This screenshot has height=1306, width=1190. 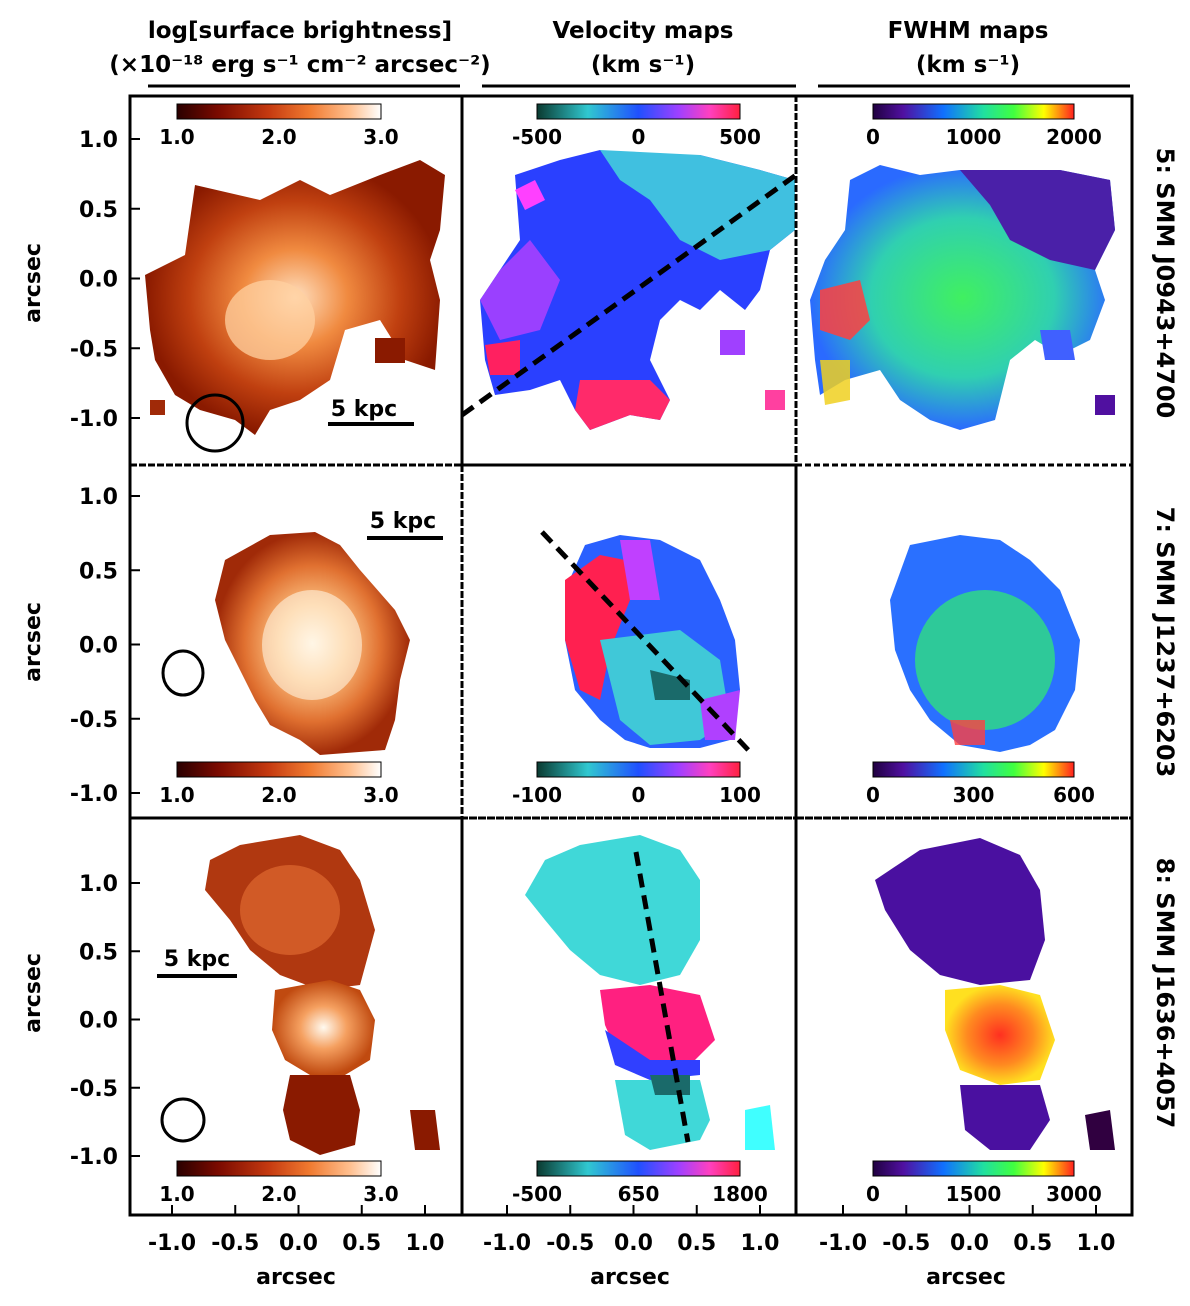 I want to click on colorbar-tick-r3-c2: 650, so click(x=639, y=1194).